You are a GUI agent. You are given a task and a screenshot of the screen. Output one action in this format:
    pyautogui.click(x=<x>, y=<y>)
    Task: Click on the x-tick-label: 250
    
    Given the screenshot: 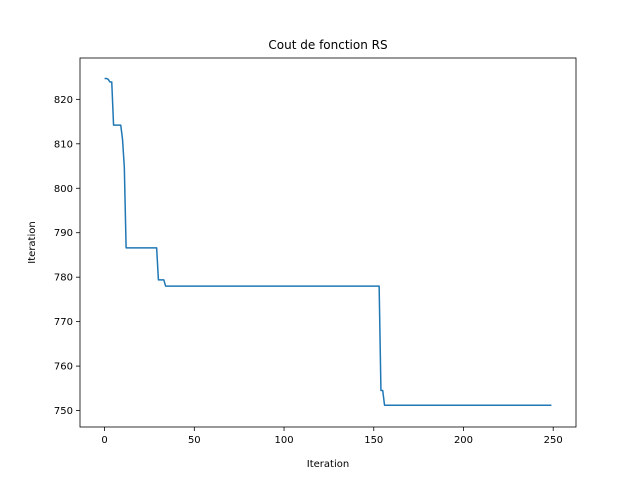 What is the action you would take?
    pyautogui.click(x=553, y=440)
    